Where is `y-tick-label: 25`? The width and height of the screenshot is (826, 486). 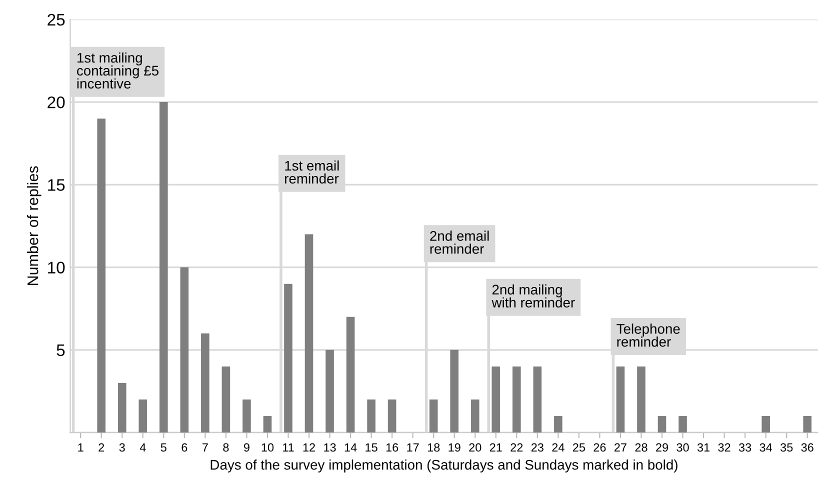 y-tick-label: 25 is located at coordinates (56, 20).